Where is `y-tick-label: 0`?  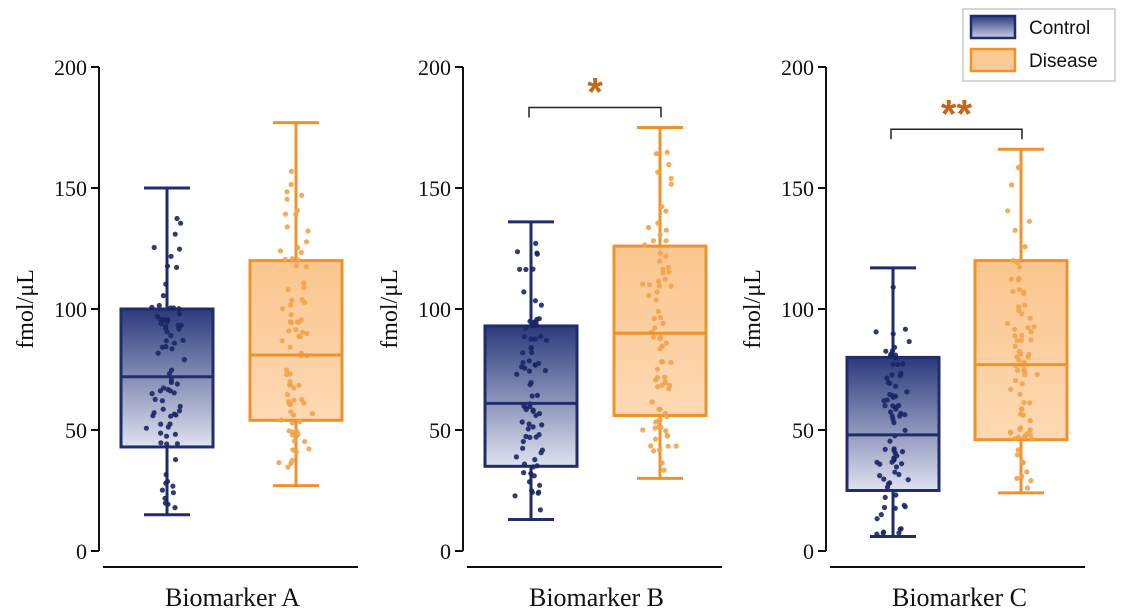 y-tick-label: 0 is located at coordinates (81, 551).